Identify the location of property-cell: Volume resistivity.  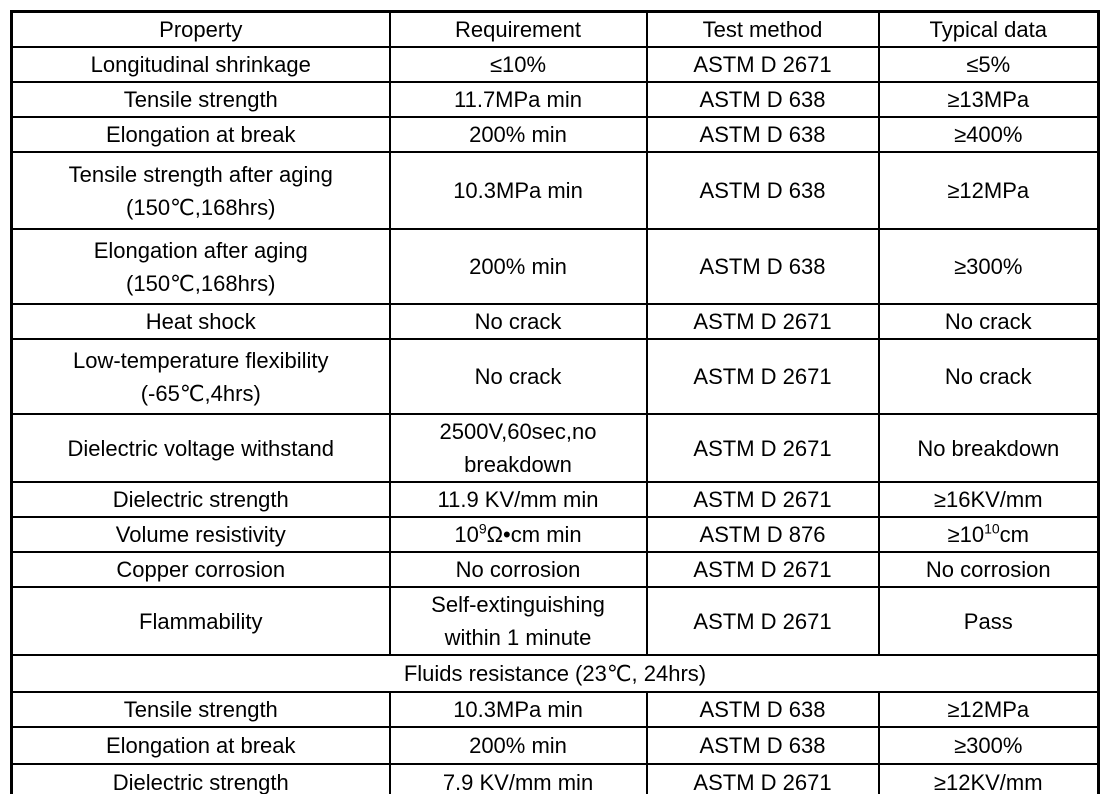
(200, 534).